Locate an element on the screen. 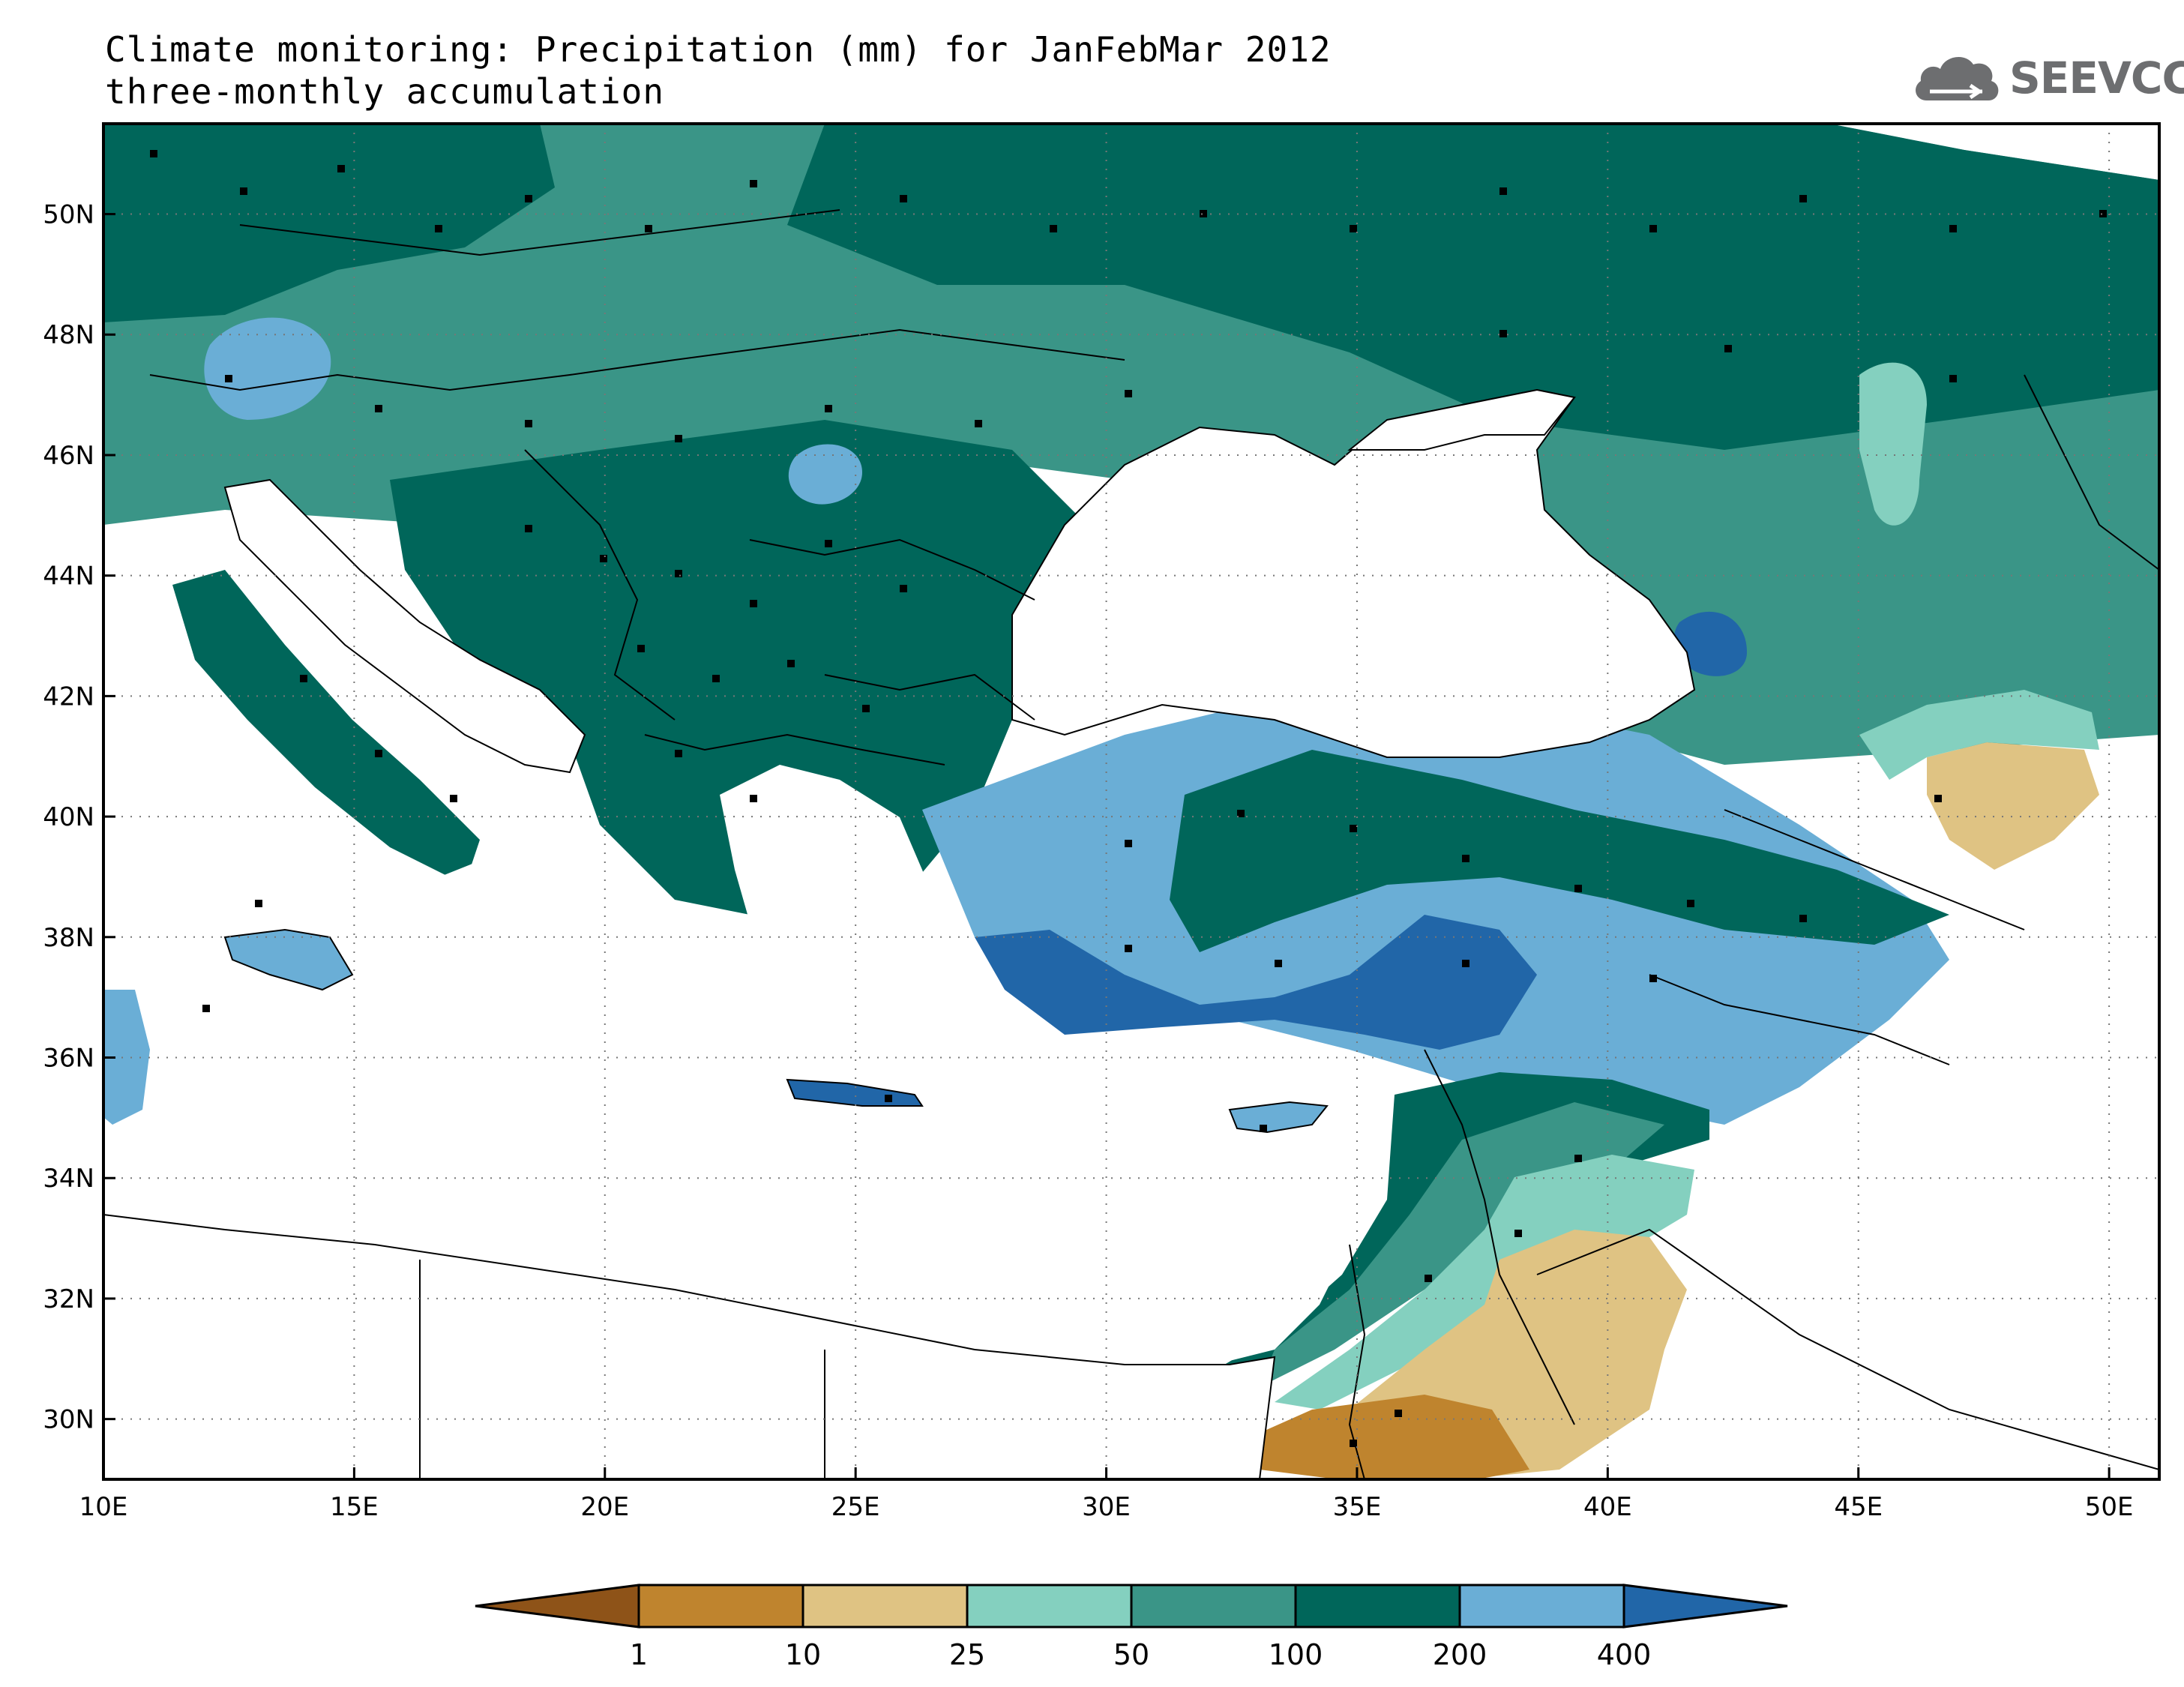  seevccc-logo: SEEVCCC is located at coordinates (2047, 77).